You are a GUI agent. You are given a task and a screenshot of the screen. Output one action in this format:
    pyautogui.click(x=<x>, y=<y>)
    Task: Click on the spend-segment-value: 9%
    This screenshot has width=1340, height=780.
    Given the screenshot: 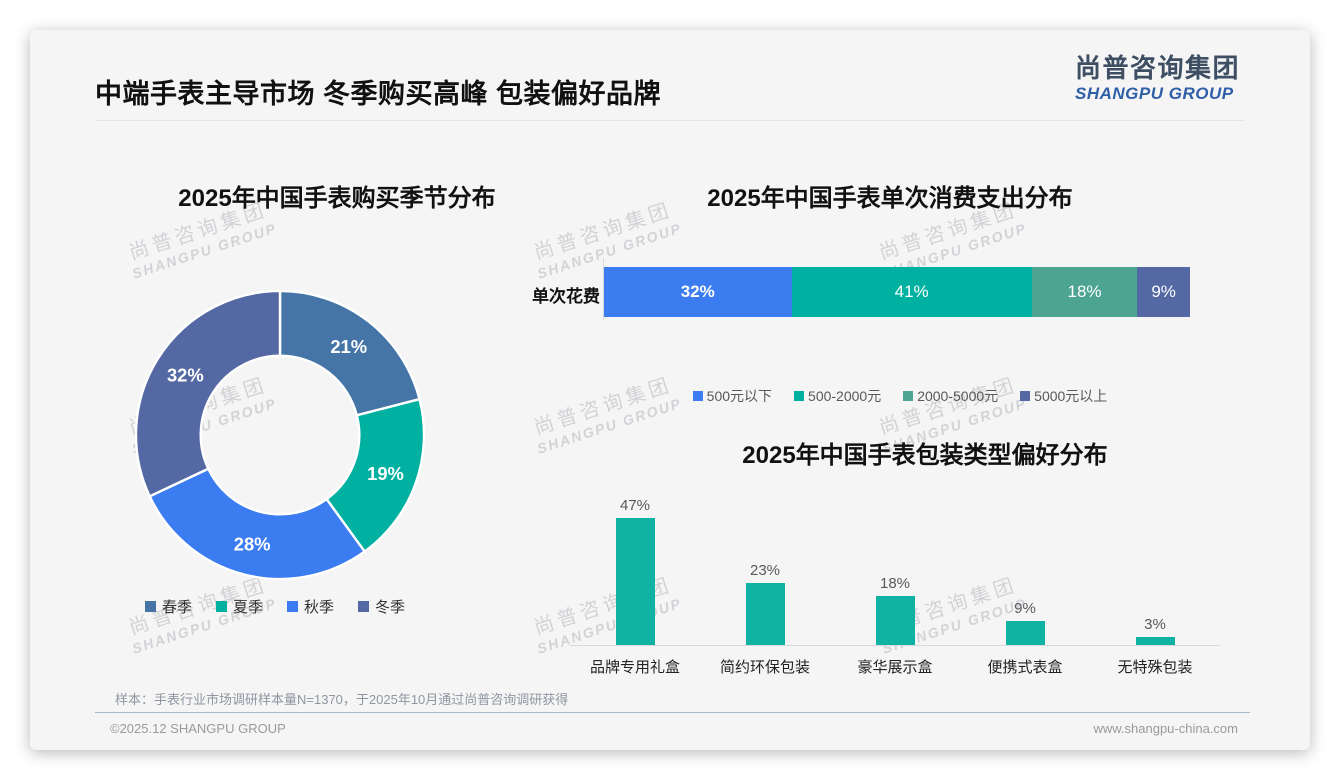 What is the action you would take?
    pyautogui.click(x=1163, y=291)
    